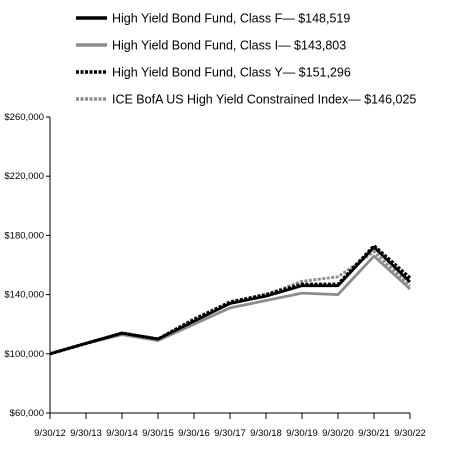  I want to click on x-tick-label: 9/30/15, so click(158, 433).